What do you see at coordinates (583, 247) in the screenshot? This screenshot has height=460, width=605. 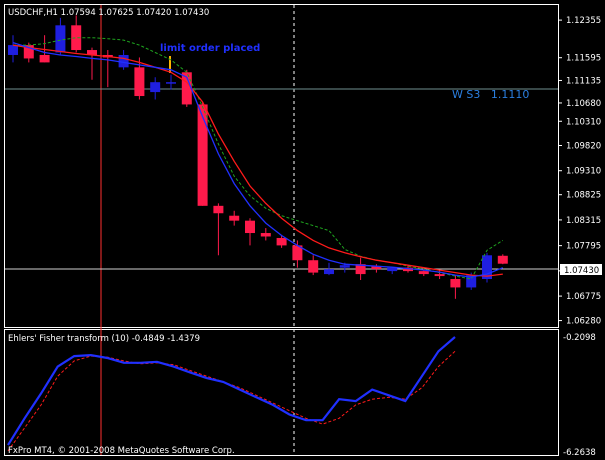 I see `price-axis-label: 1.07795` at bounding box center [583, 247].